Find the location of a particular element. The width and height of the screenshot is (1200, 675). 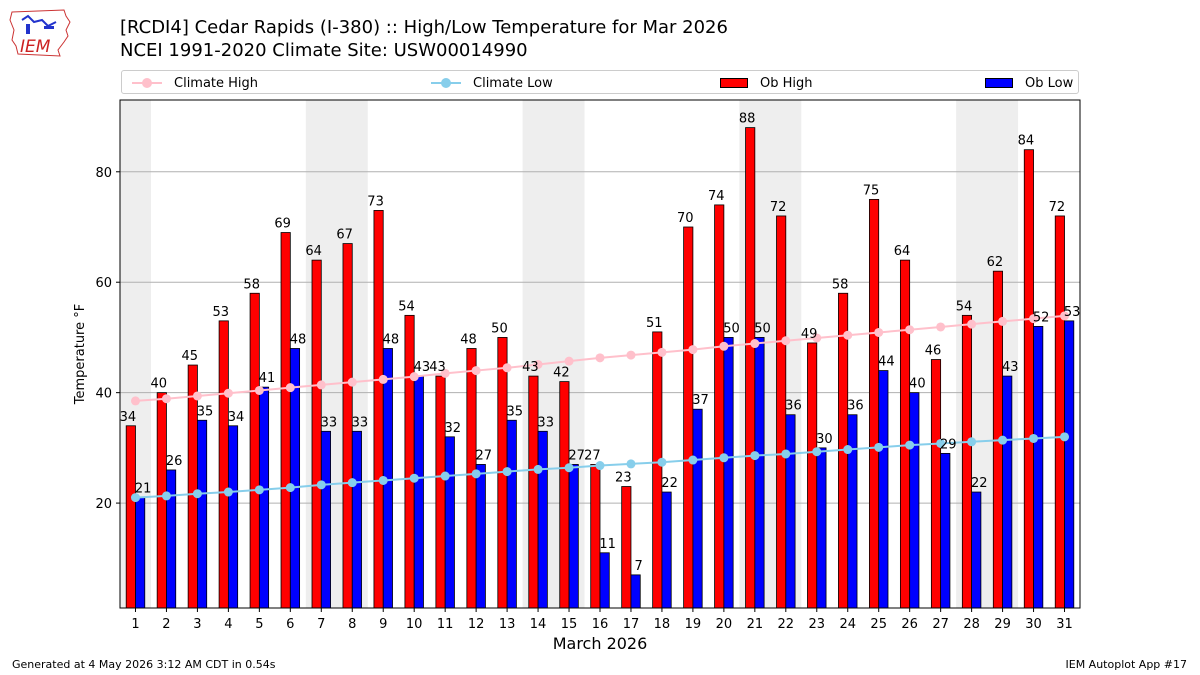

ob-low-label: 34 is located at coordinates (236, 417).